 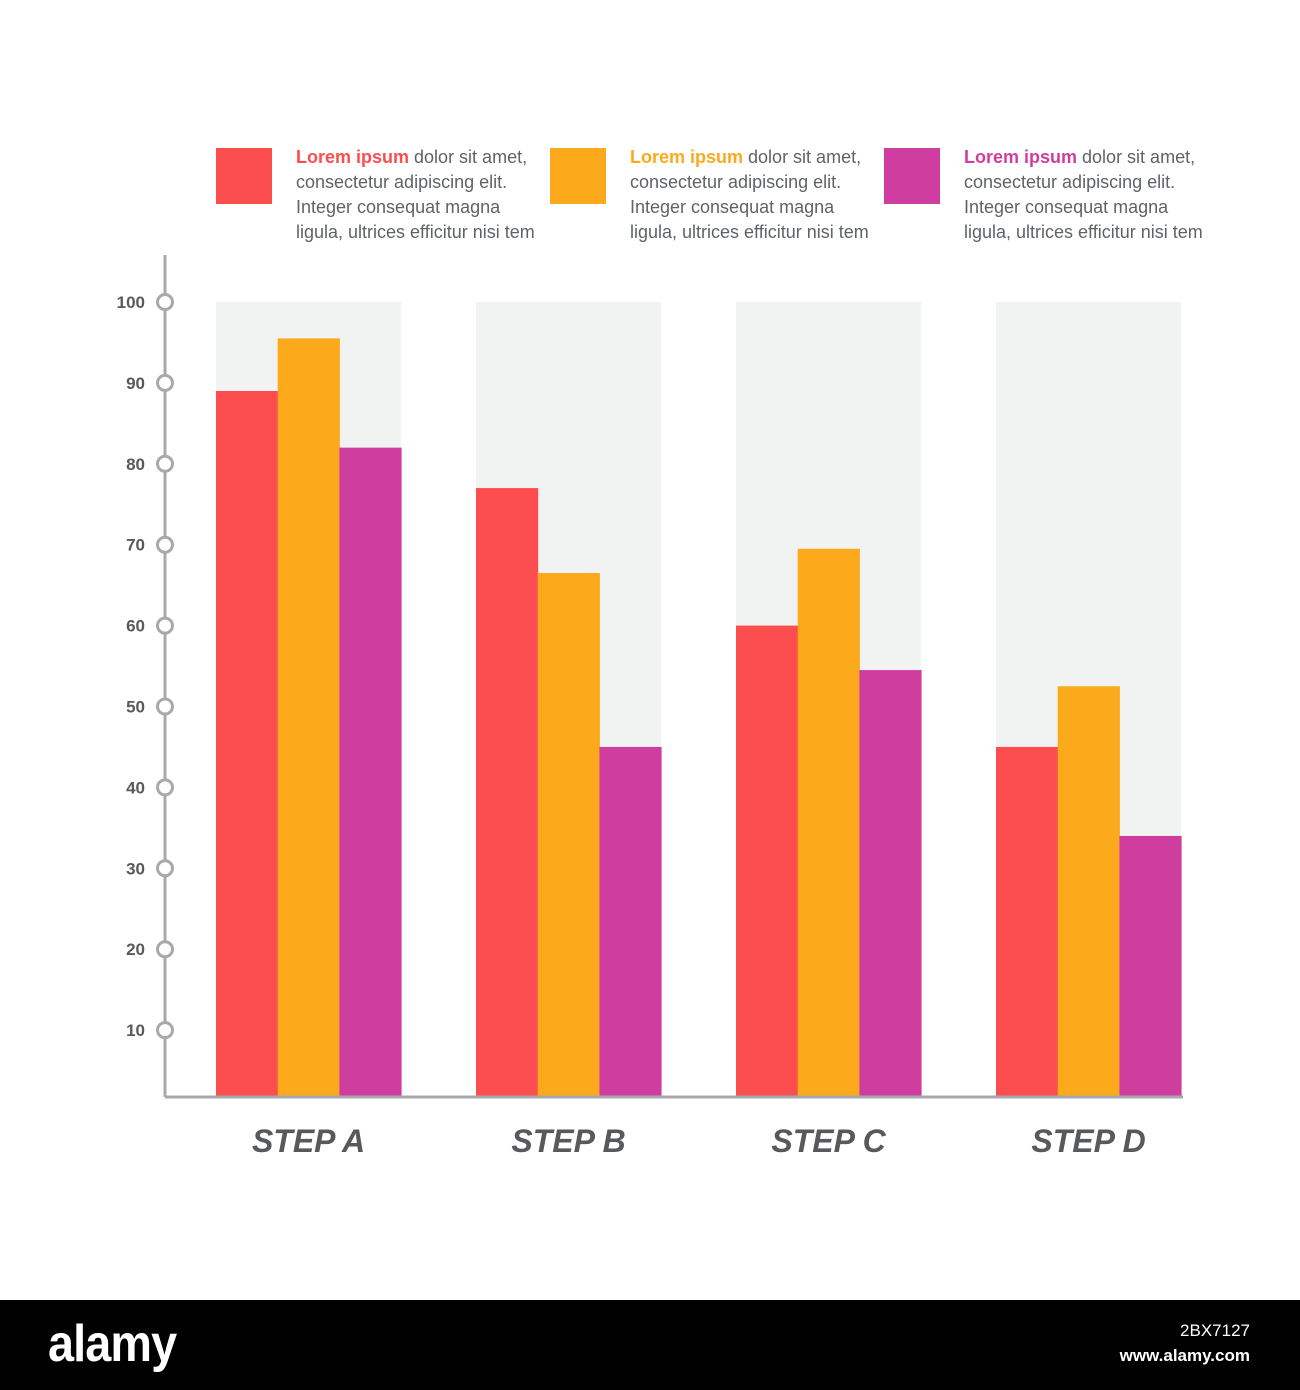 I want to click on y-tick-label: 40, so click(x=135, y=787).